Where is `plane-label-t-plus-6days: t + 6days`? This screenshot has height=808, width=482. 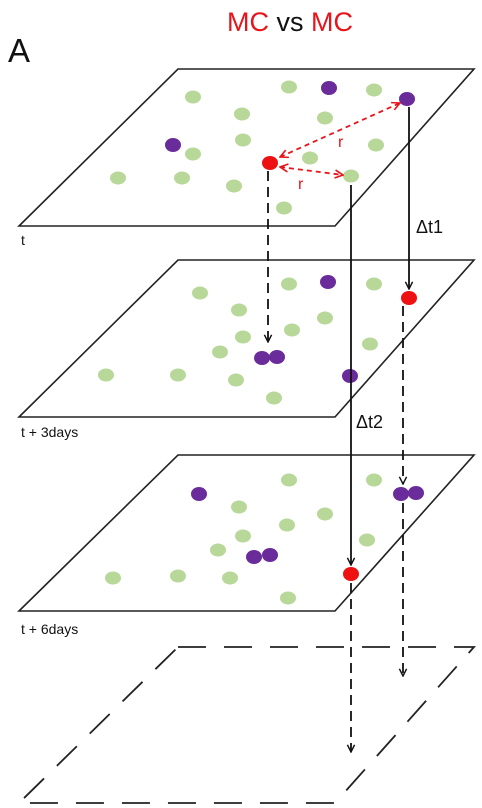 plane-label-t-plus-6days: t + 6days is located at coordinates (49, 629).